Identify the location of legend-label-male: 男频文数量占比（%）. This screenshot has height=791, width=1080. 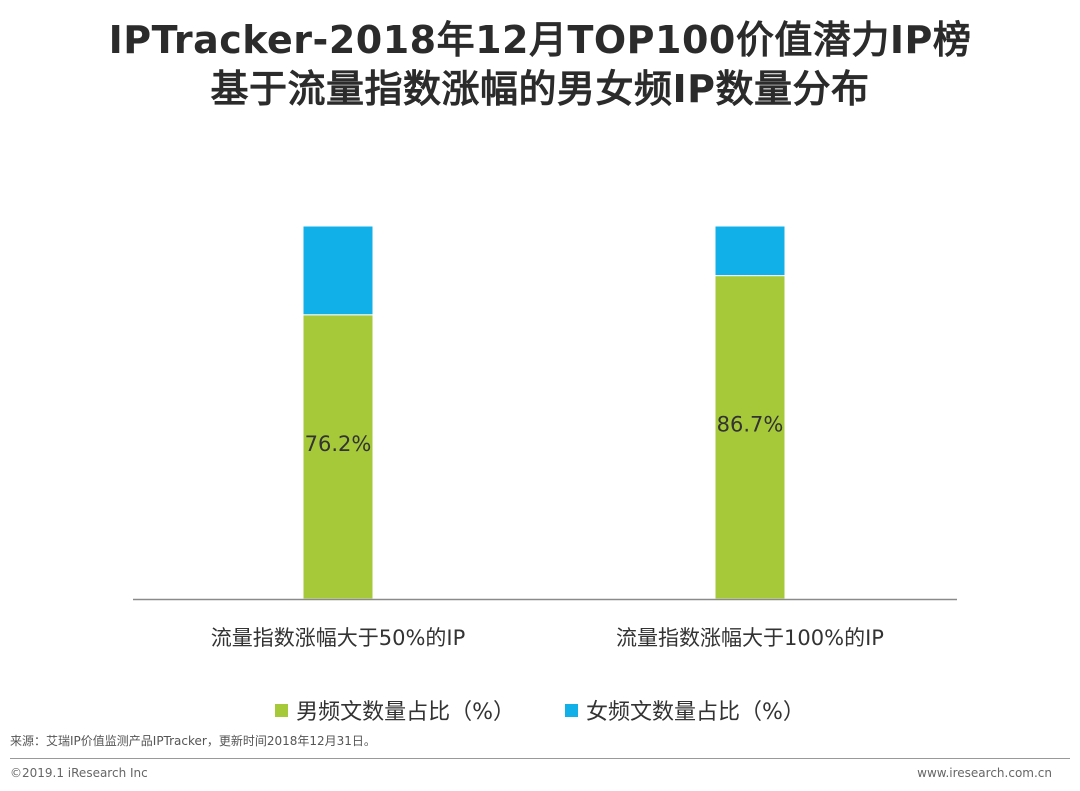
(405, 712).